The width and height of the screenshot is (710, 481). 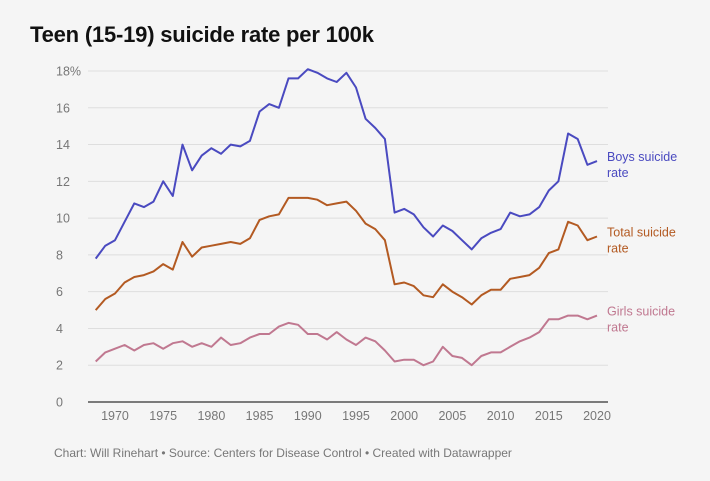 I want to click on y-tick-label: 8, so click(x=59, y=255).